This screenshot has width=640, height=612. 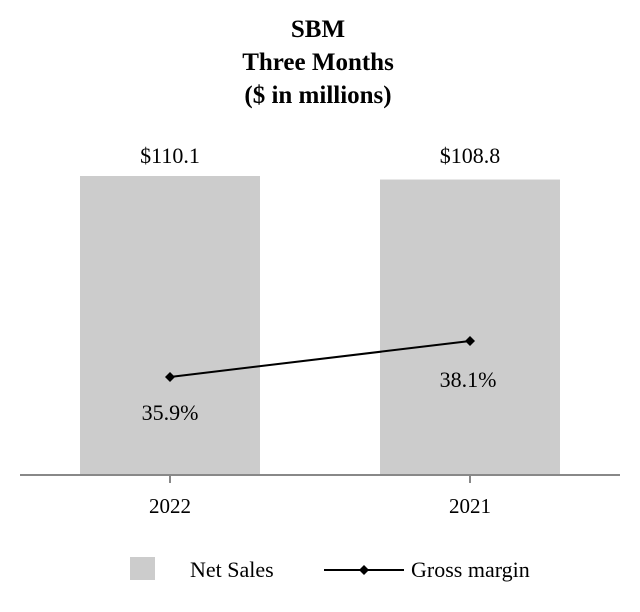 I want to click on bar-2022, so click(x=170, y=325).